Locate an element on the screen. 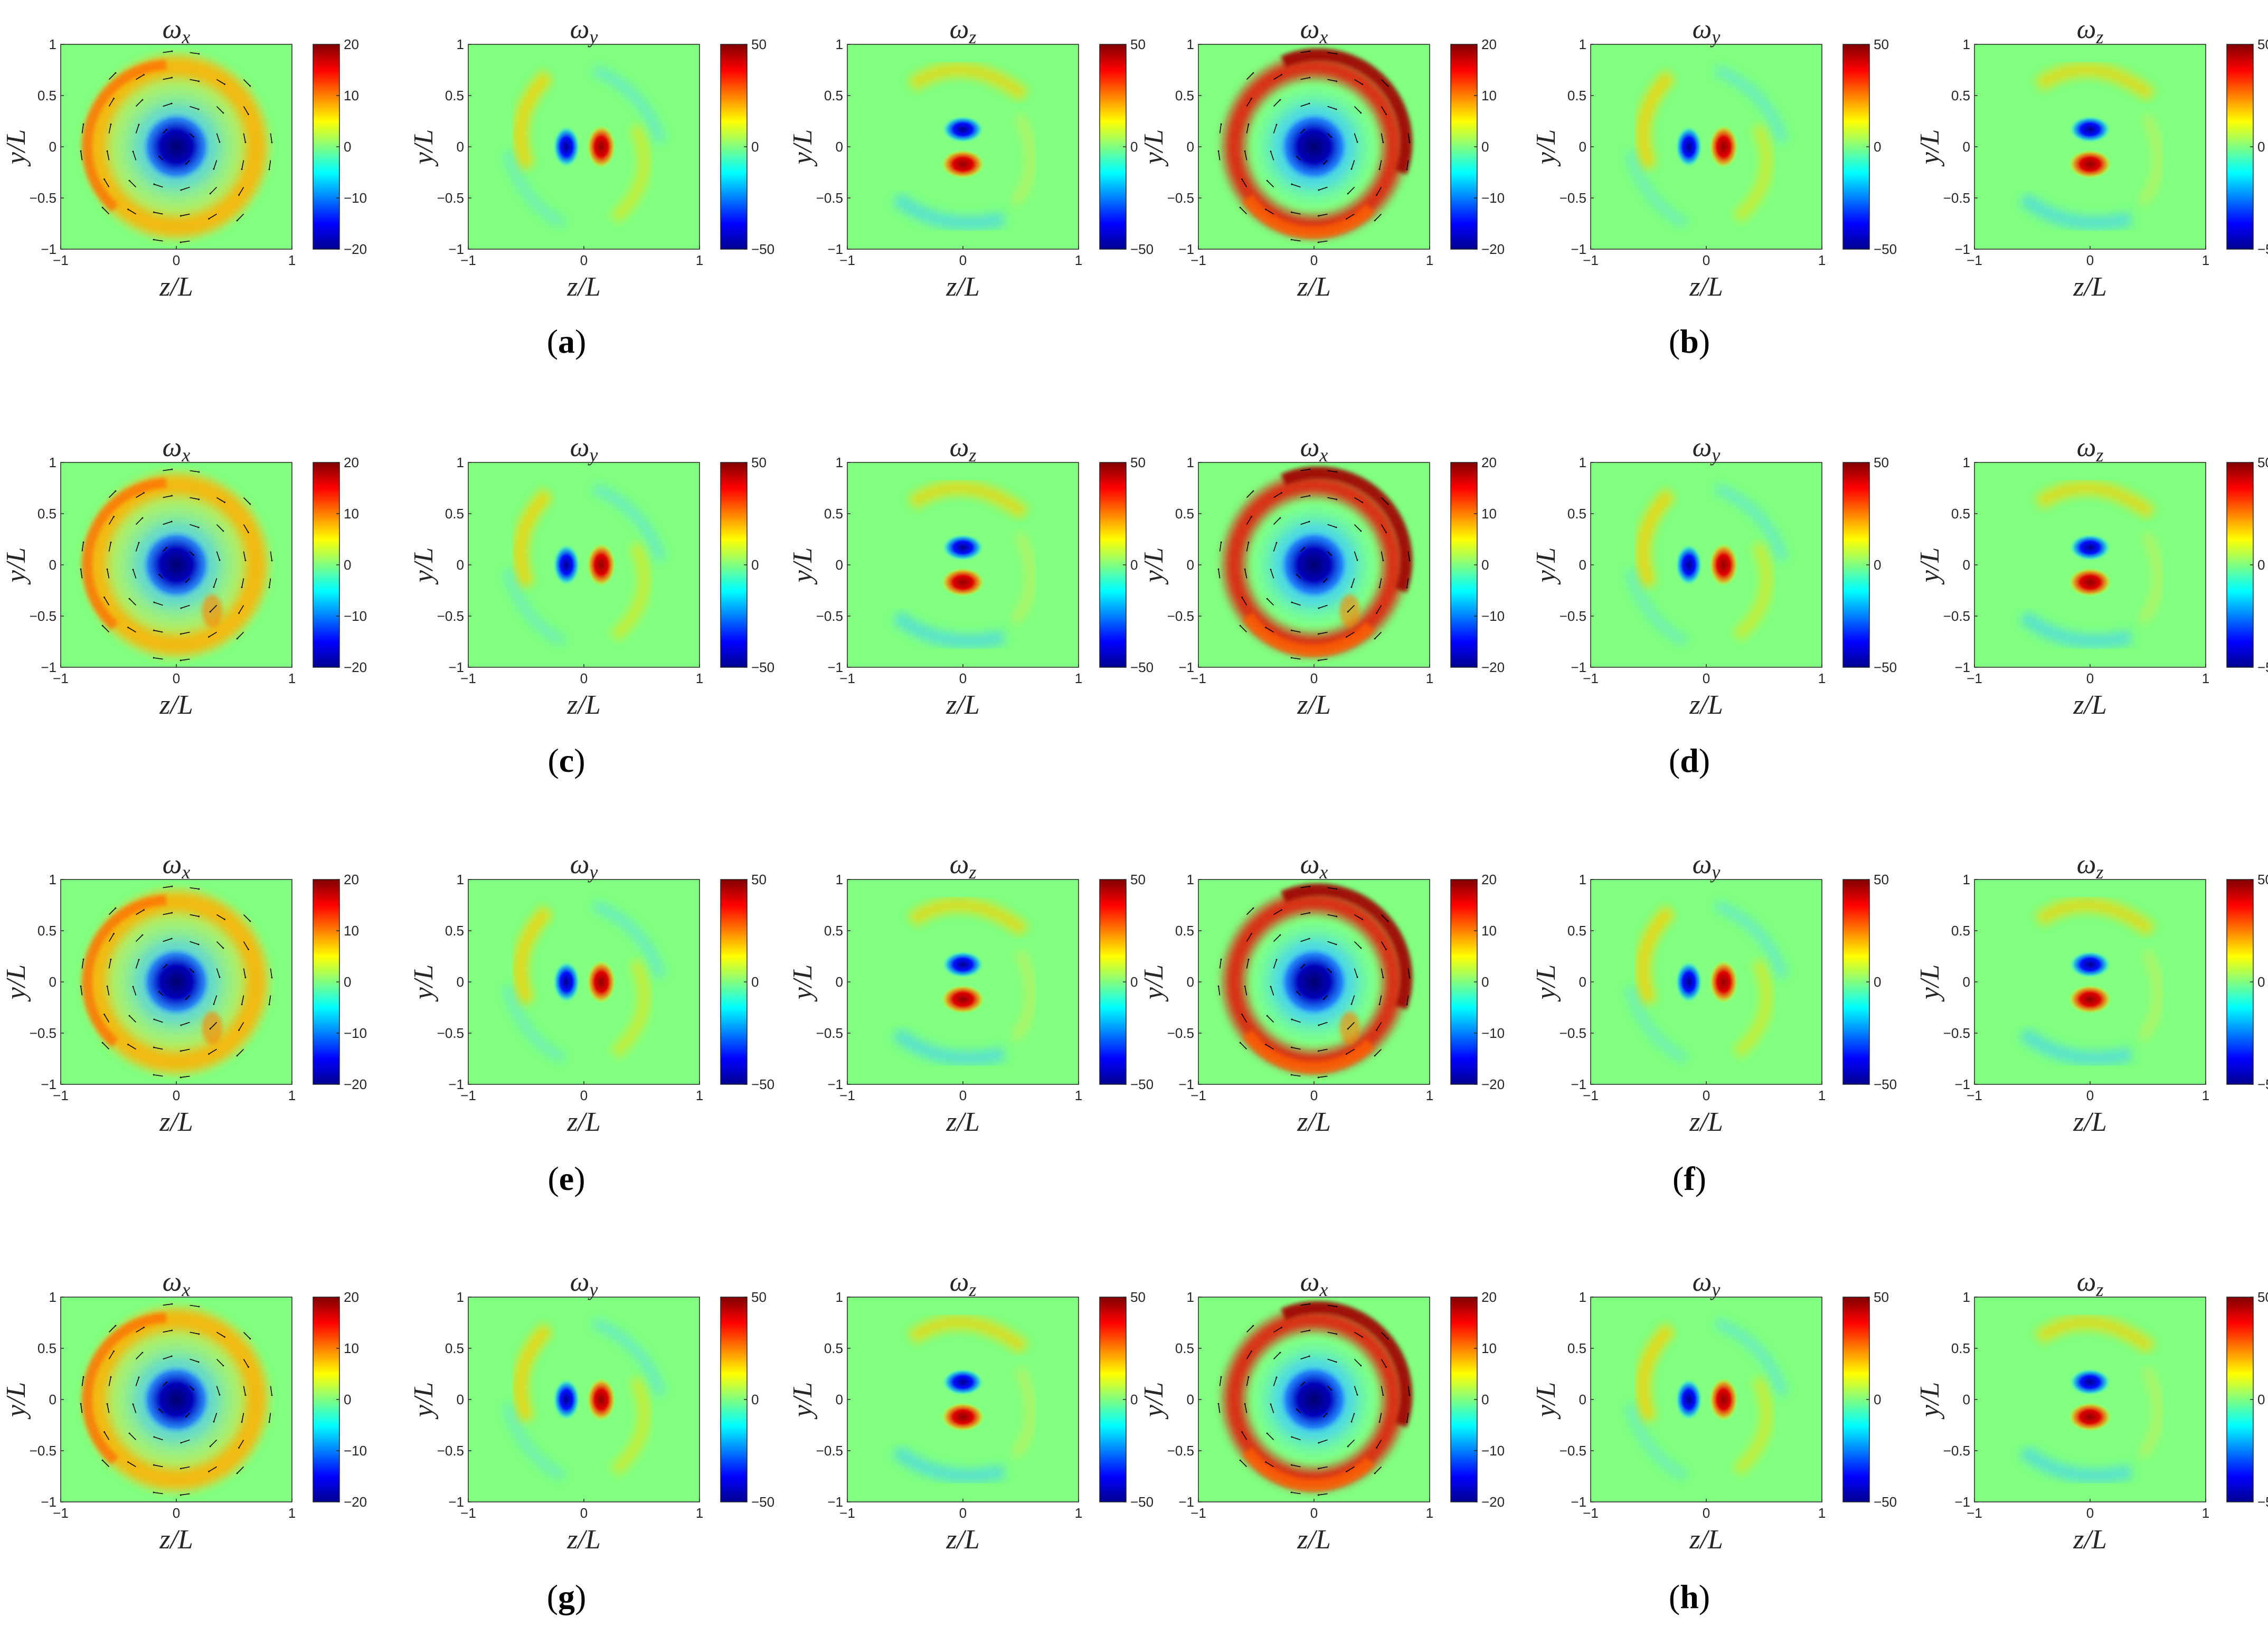 The width and height of the screenshot is (2268, 1636). panel-r1-c6-omega_z: −1 0 1 1 0.5 0 −0.5 −1 ωz z/L y/L 50 0 −50 is located at coordinates (2091, 158).